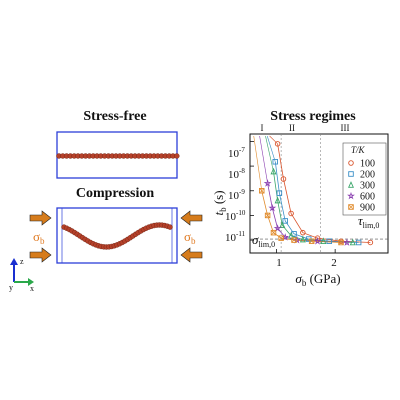 This screenshot has height=400, width=400. I want to click on chart-title: Stress regimes, so click(313, 116).